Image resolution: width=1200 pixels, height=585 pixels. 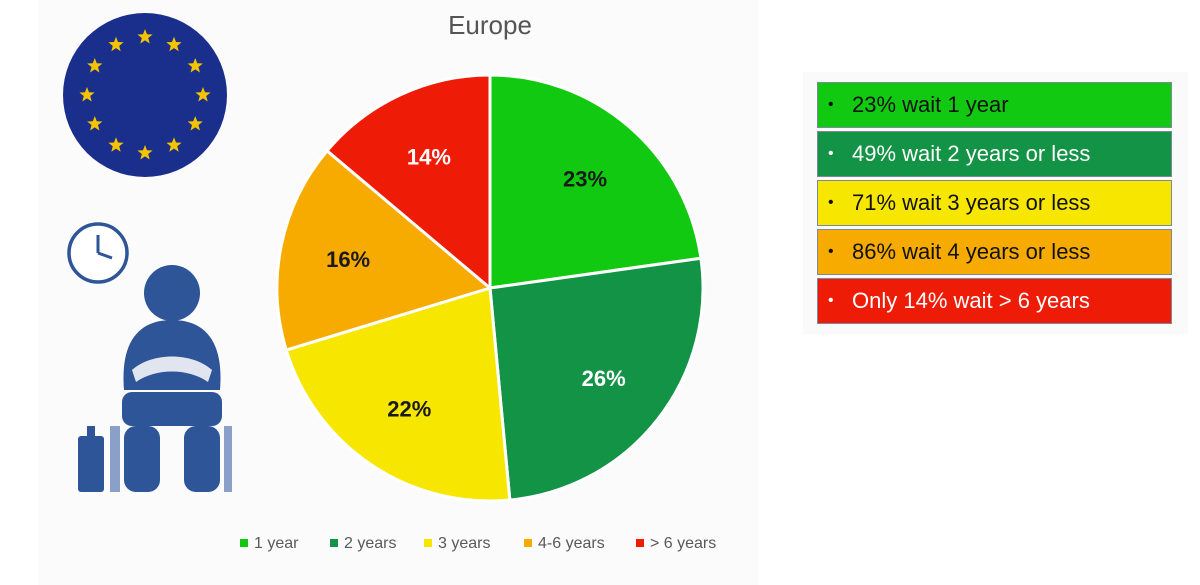 I want to click on clock-icon, so click(x=98, y=253).